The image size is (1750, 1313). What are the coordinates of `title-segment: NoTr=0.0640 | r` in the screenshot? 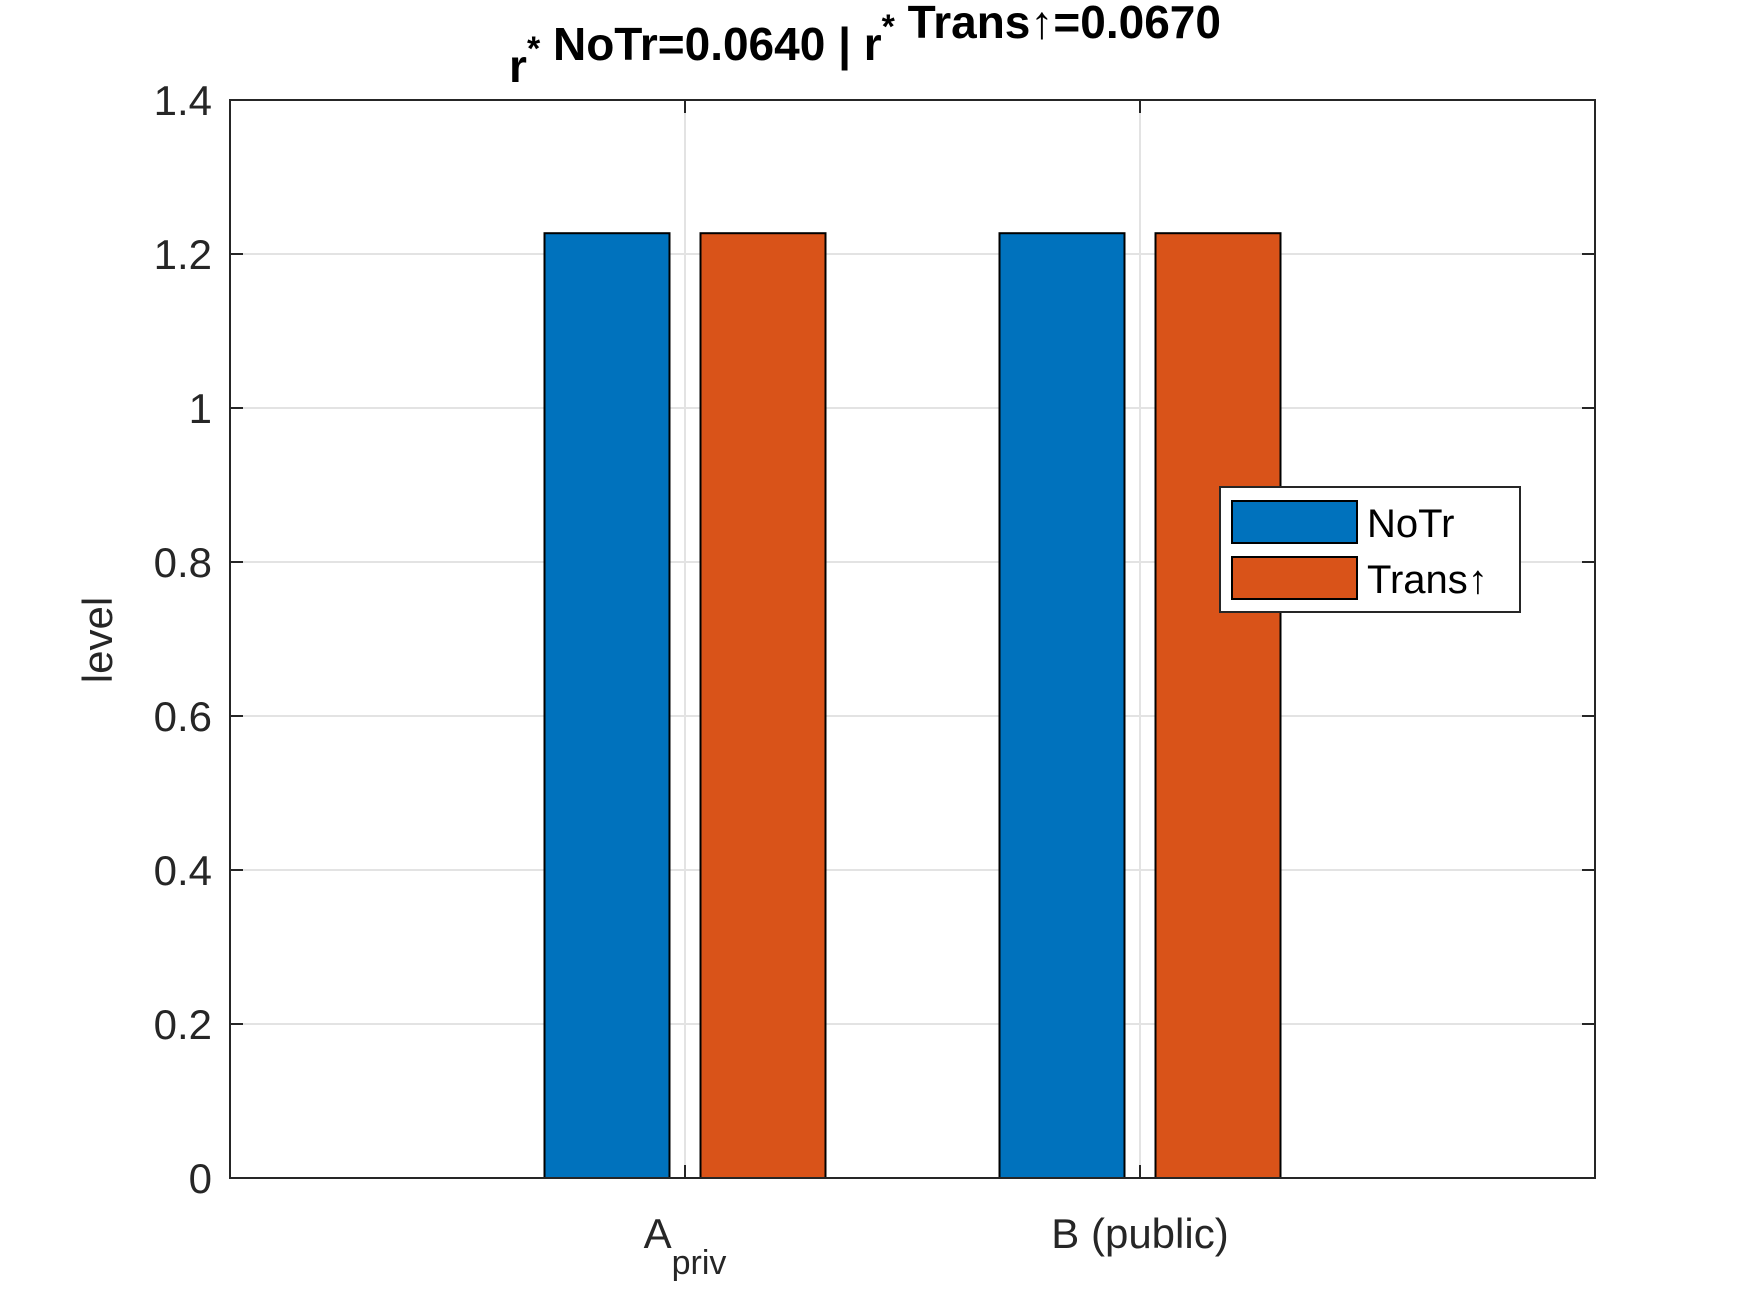 It's located at (711, 44).